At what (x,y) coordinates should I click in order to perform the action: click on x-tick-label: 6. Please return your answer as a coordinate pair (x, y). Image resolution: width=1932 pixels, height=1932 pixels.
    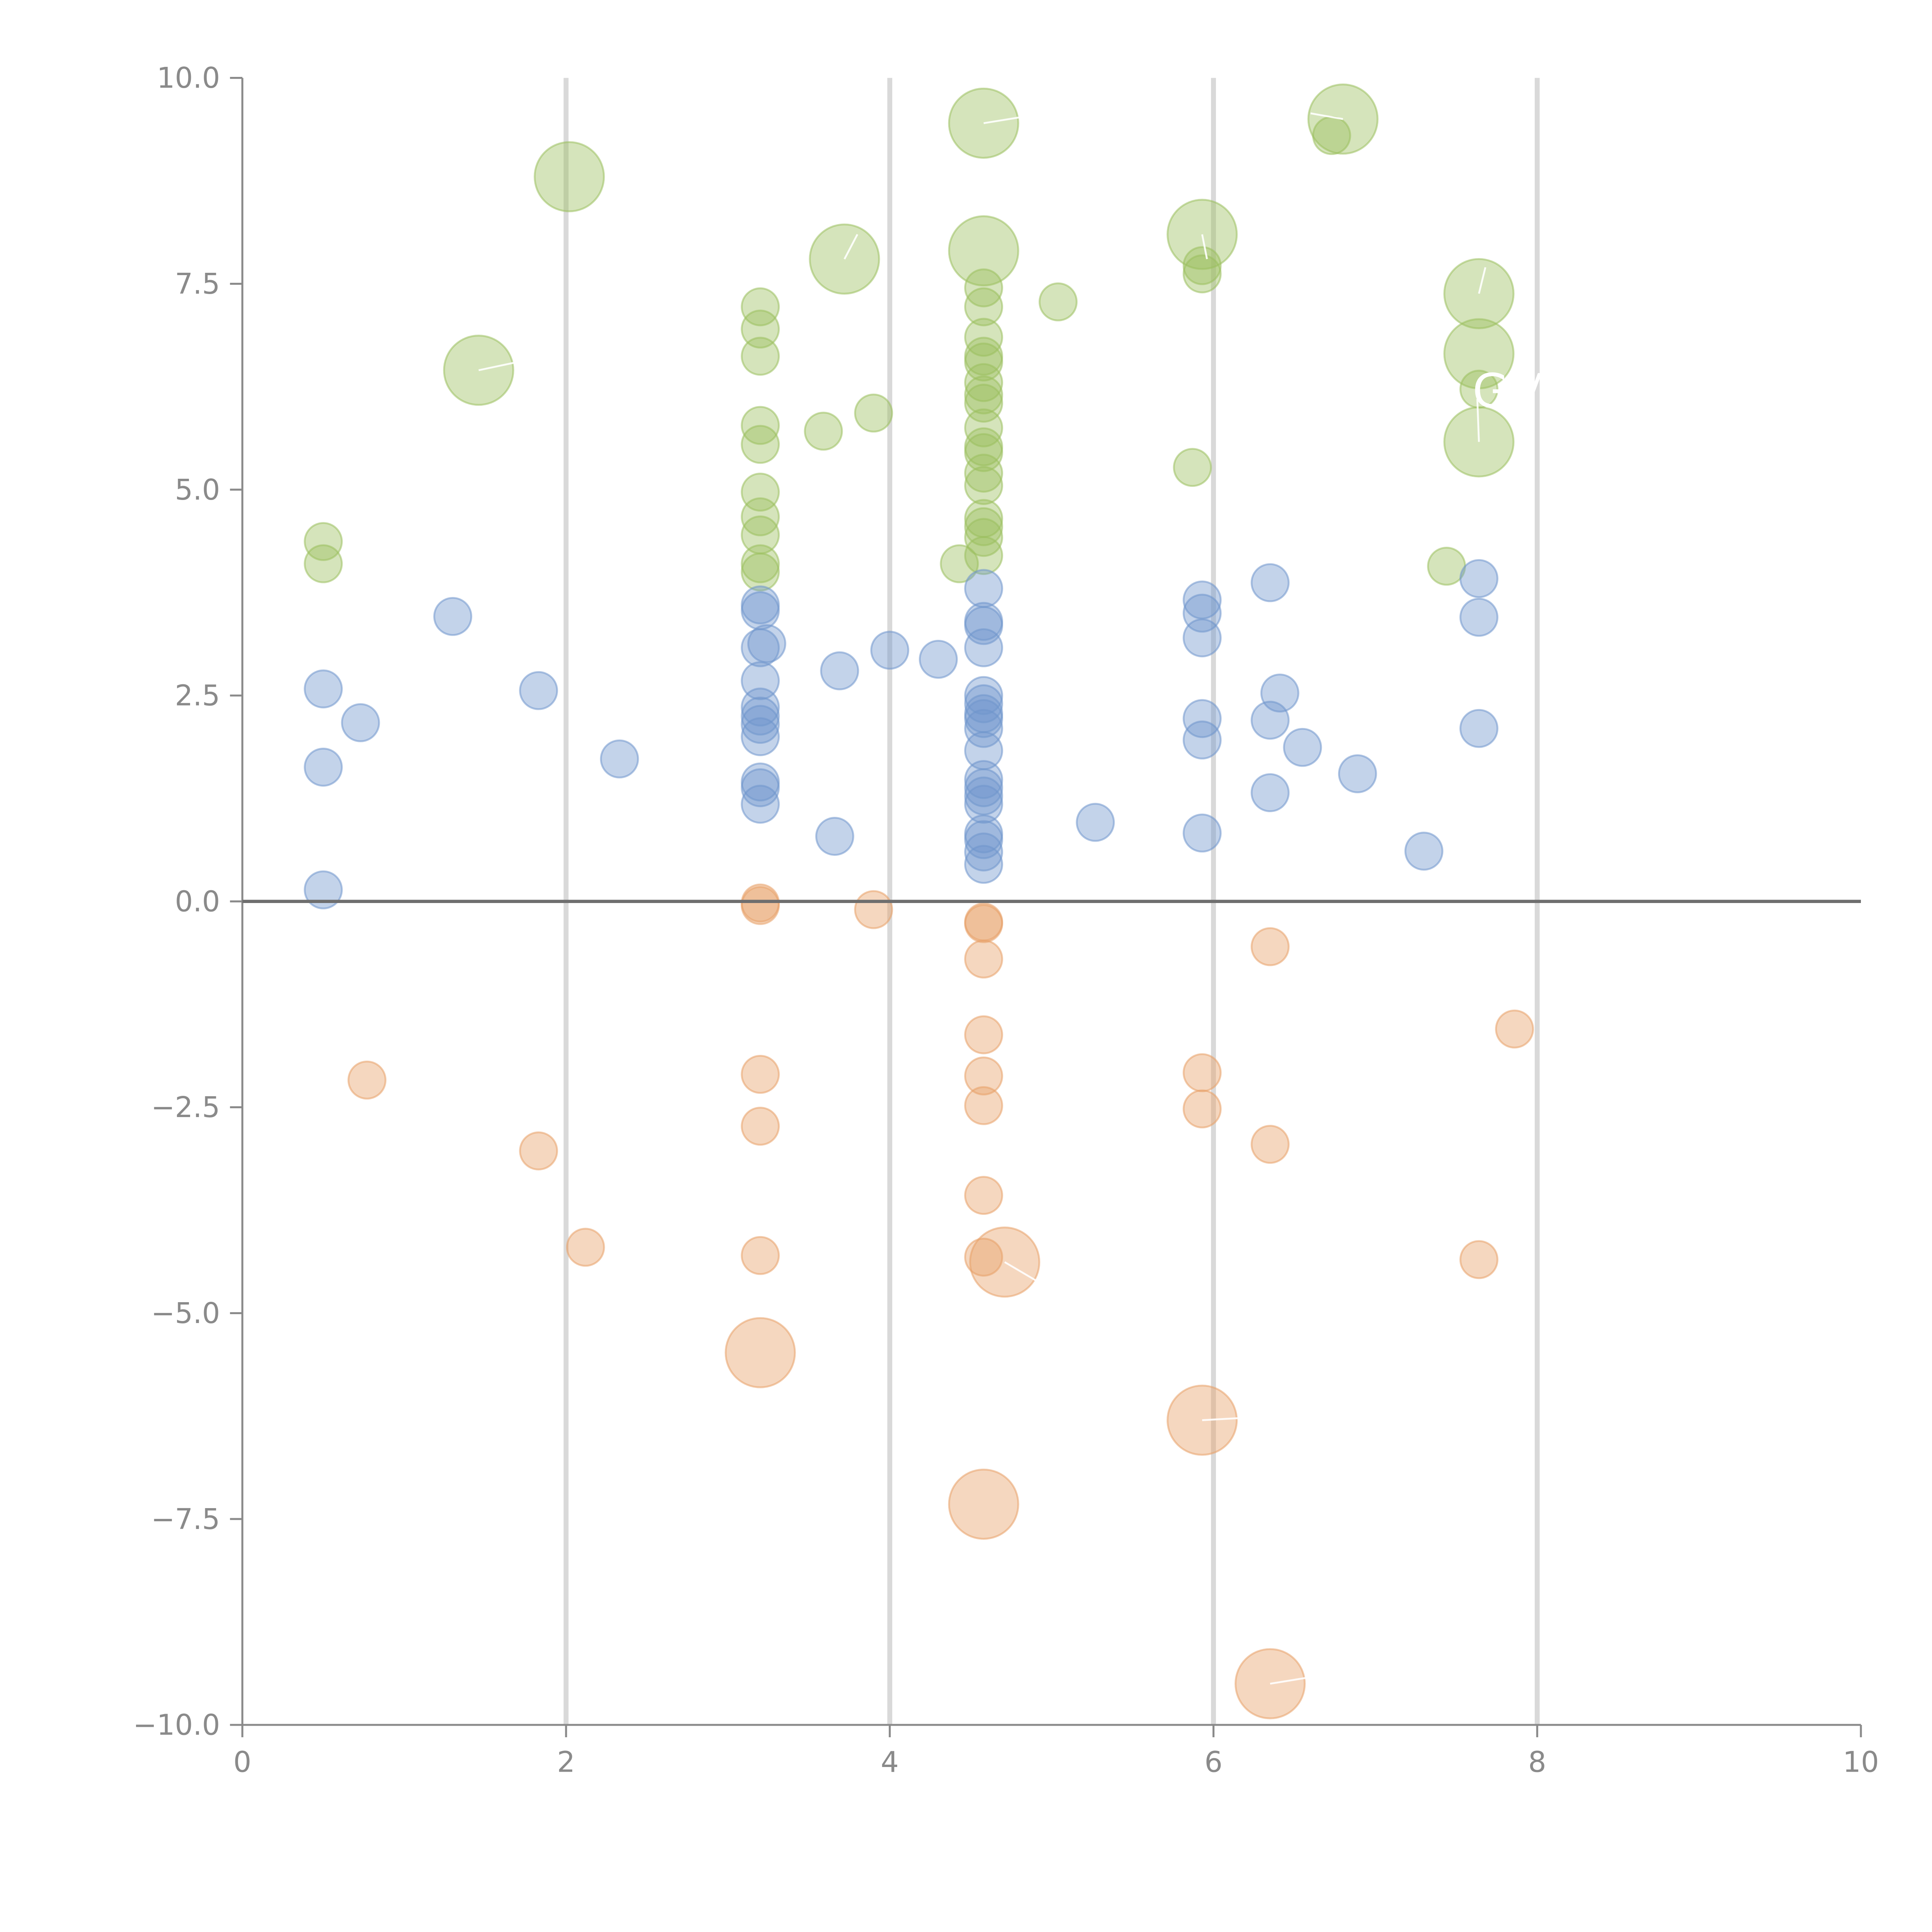
    Looking at the image, I should click on (1213, 1763).